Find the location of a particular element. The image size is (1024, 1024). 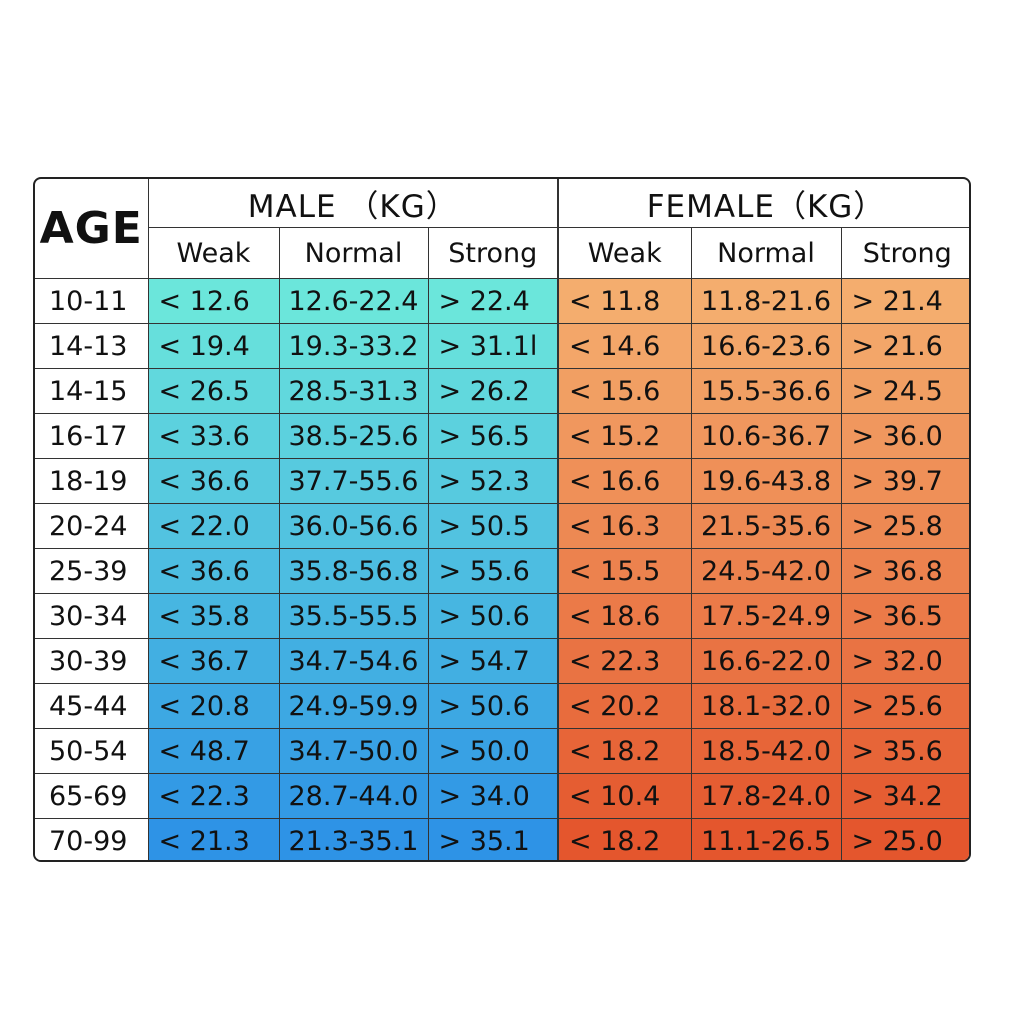

female-normal-cell: 11.8-21.6 is located at coordinates (766, 301).